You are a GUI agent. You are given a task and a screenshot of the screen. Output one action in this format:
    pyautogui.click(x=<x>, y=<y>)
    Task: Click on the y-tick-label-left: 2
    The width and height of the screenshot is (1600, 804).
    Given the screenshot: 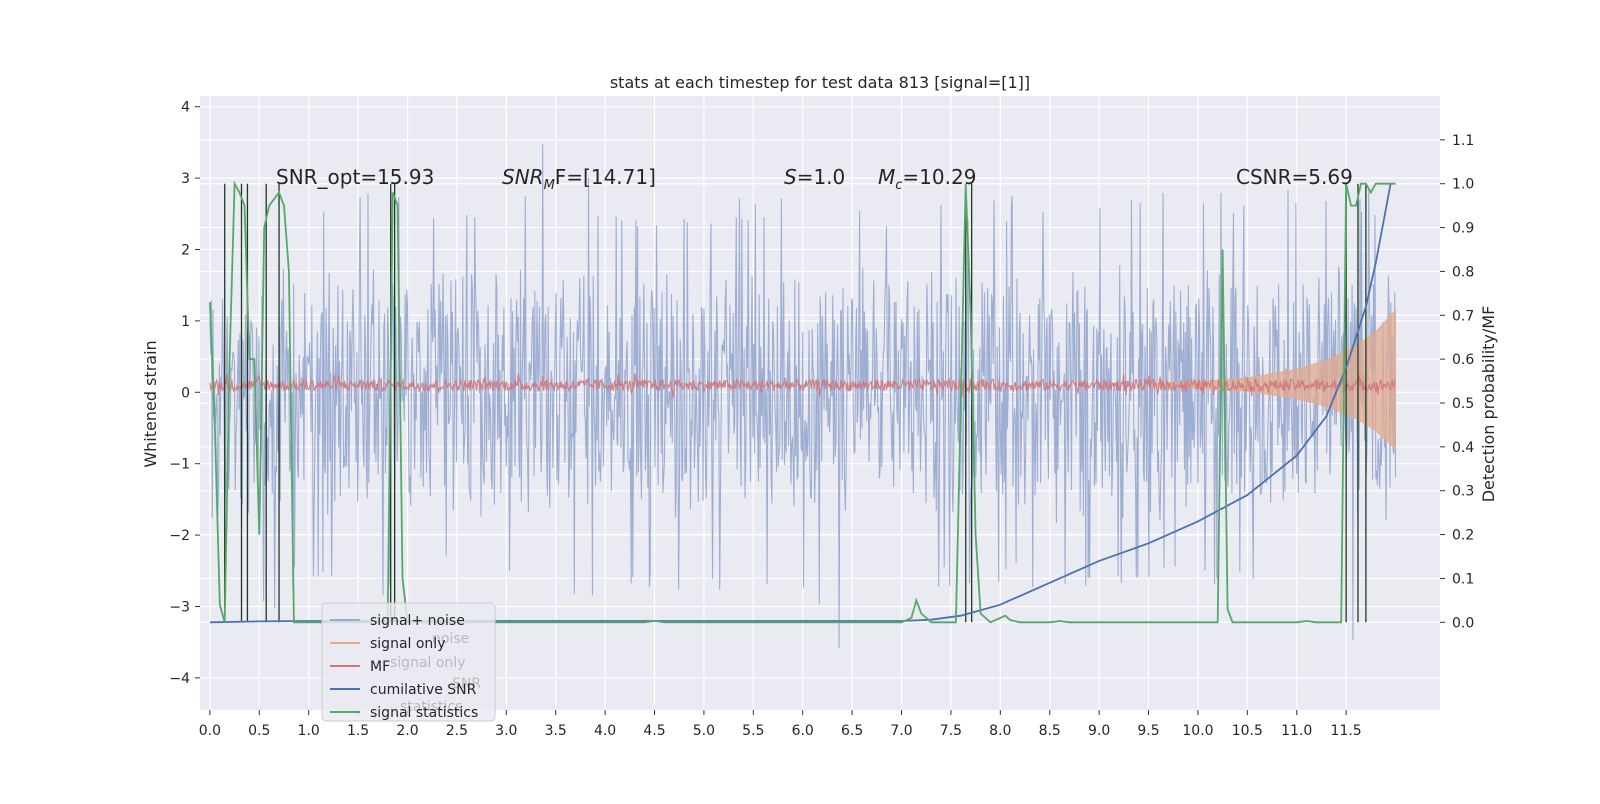 What is the action you would take?
    pyautogui.click(x=185, y=251)
    